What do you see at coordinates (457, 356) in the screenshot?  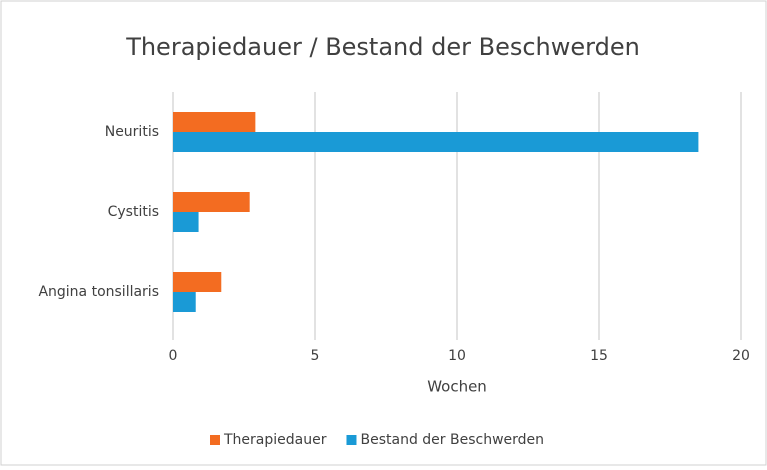 I see `x-tick-label: 10` at bounding box center [457, 356].